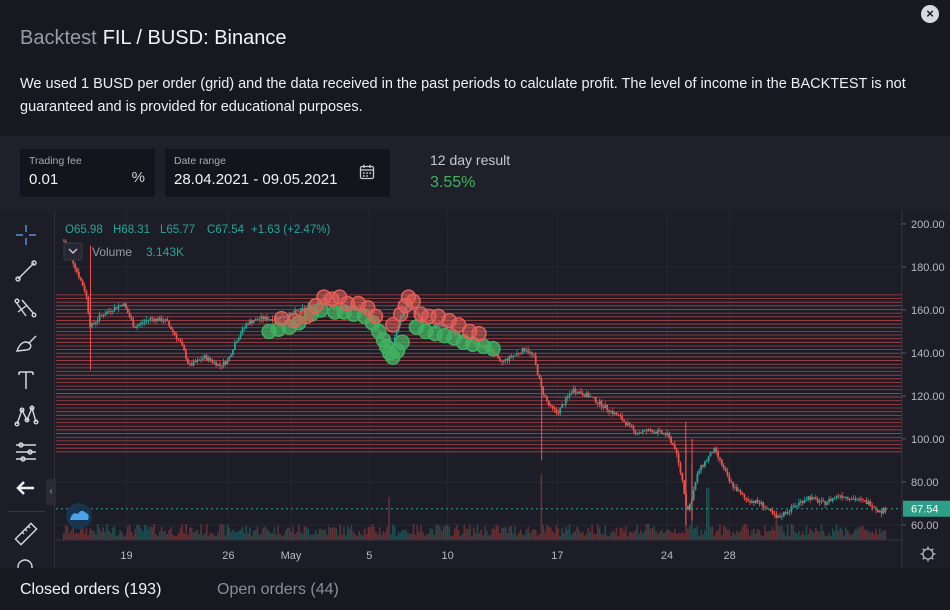 The height and width of the screenshot is (610, 950). Describe the element at coordinates (26, 308) in the screenshot. I see `fib-tool-icon` at that location.